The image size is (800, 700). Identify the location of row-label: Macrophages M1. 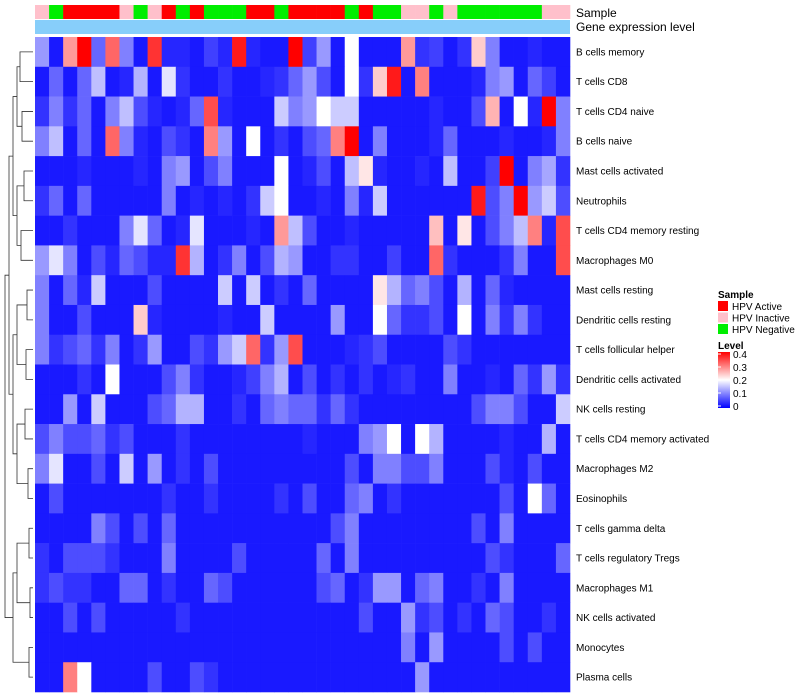
(615, 588).